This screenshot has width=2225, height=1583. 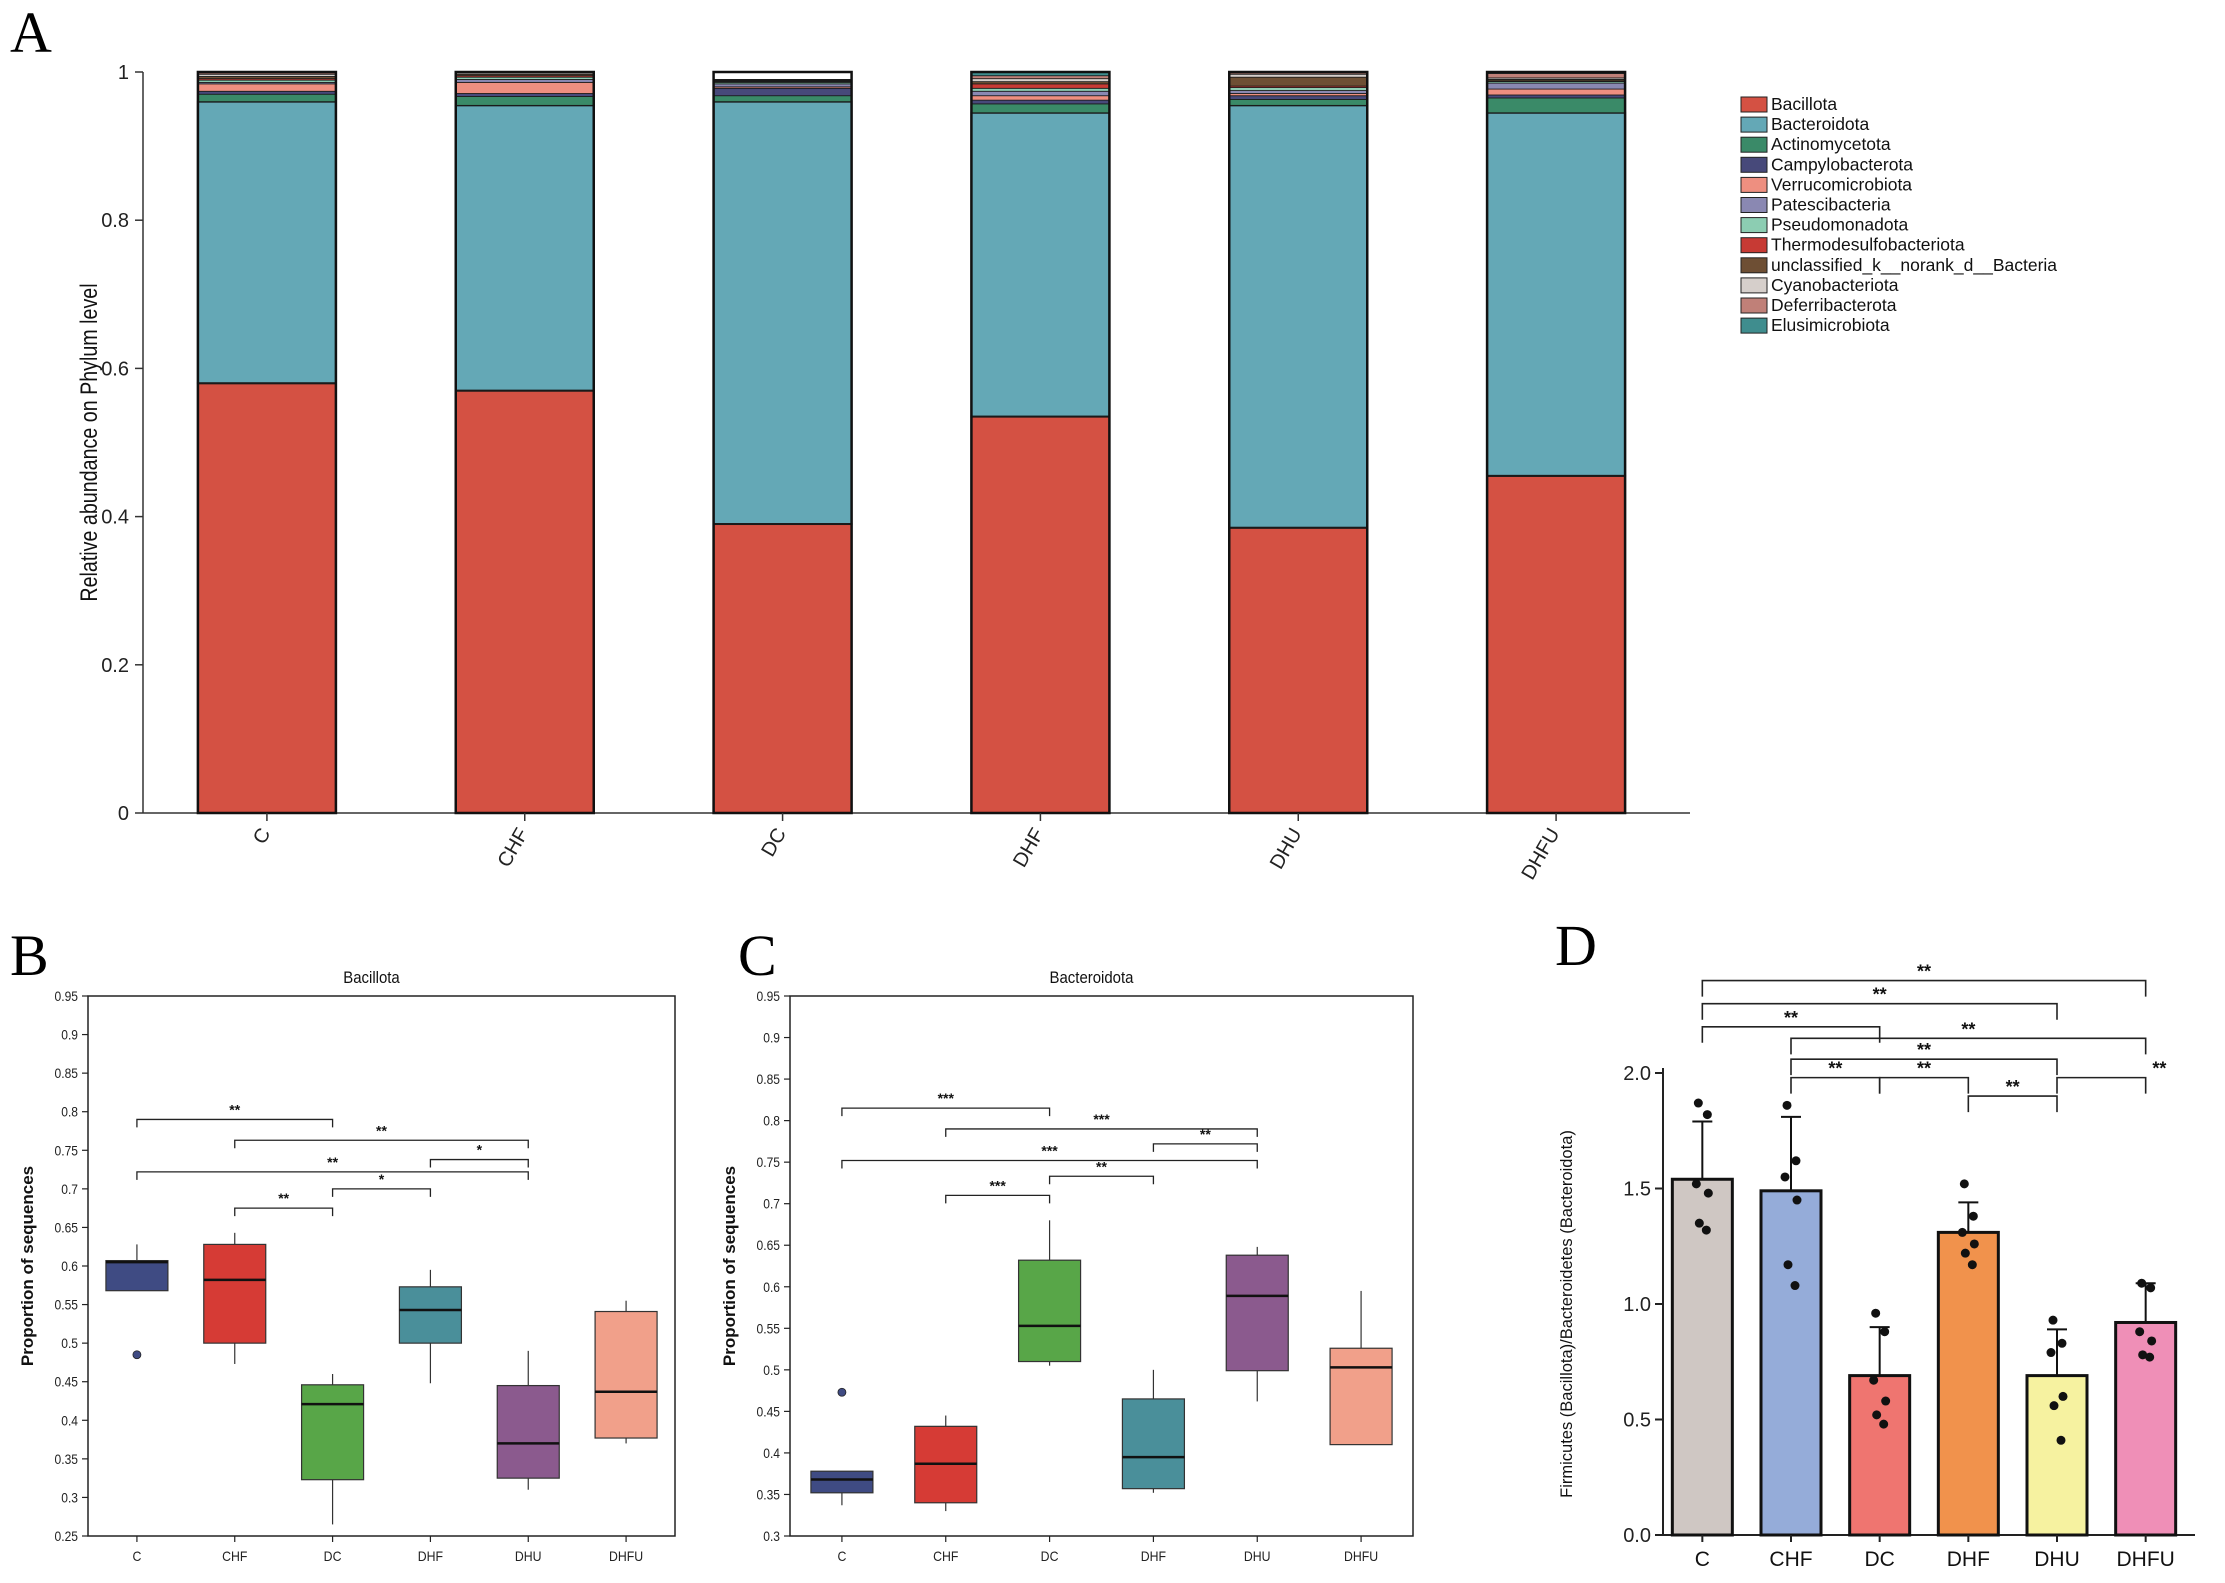 What do you see at coordinates (29, 955) in the screenshot?
I see `panel-label-b: B` at bounding box center [29, 955].